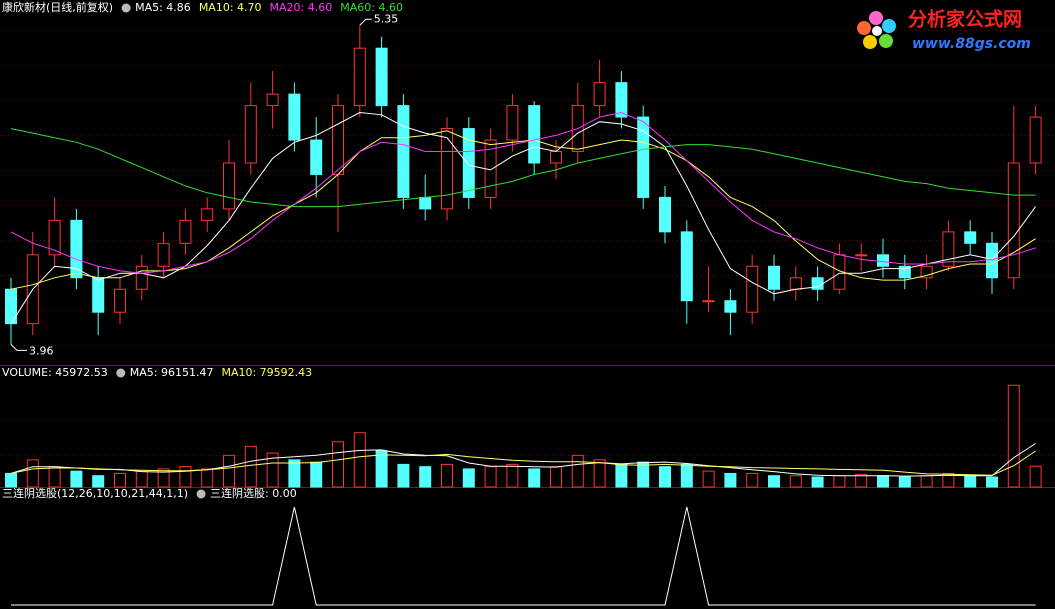 This screenshot has height=609, width=1055. I want to click on legend-entry: MA5: 4.86, so click(163, 7).